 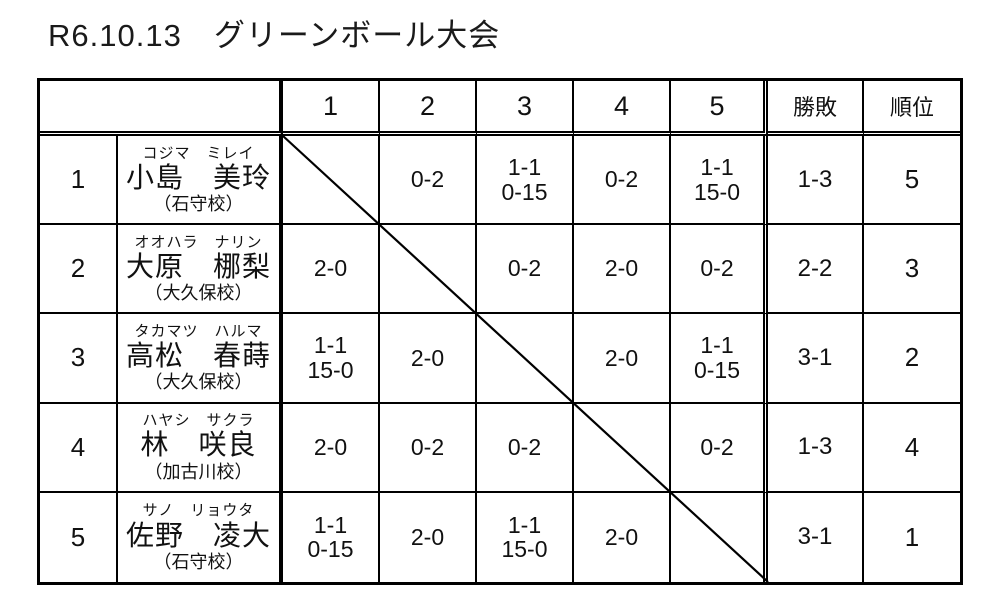 I want to click on player-number: 4, so click(x=79, y=448).